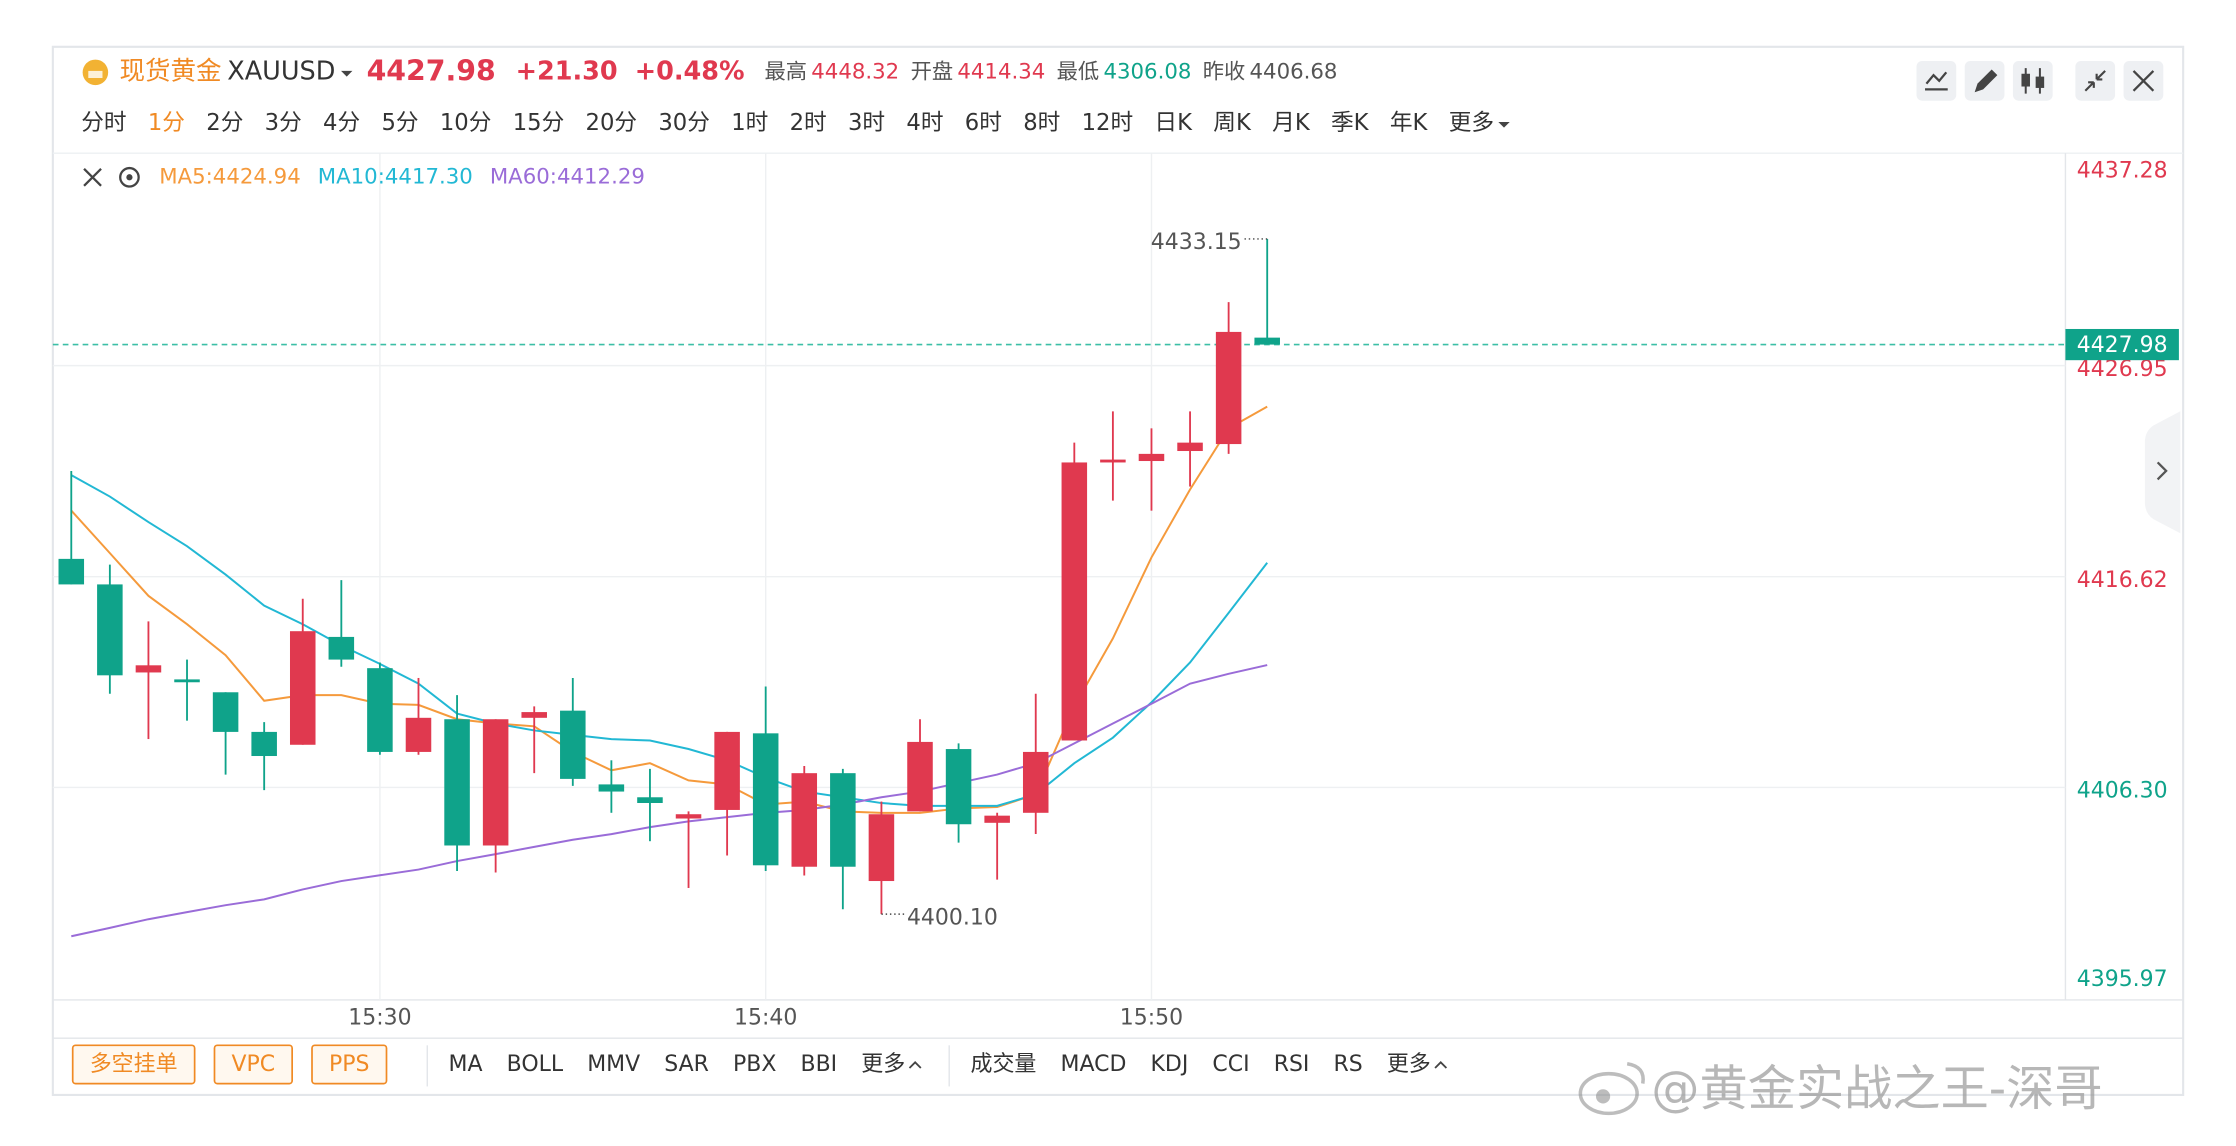 The width and height of the screenshot is (2236, 1146). What do you see at coordinates (1603, 1096) in the screenshot?
I see `weibo-pupil` at bounding box center [1603, 1096].